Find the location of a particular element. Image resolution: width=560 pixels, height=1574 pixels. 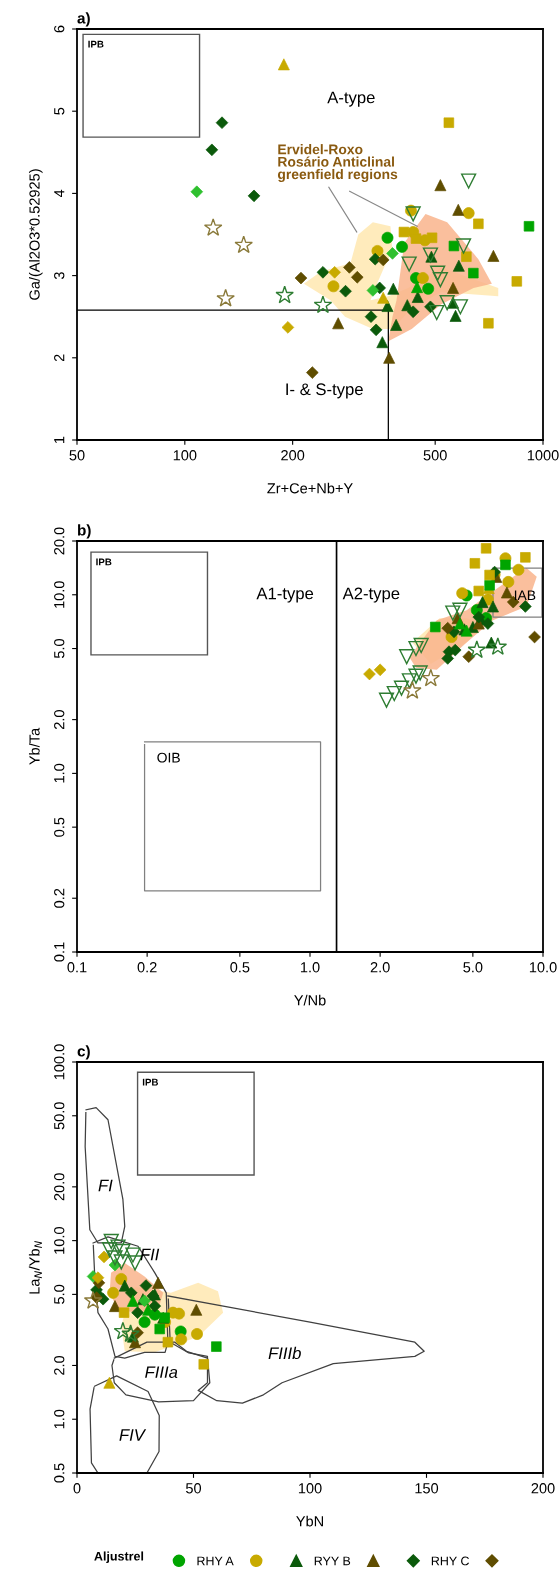

x-tick-label: 150 is located at coordinates (427, 1488).